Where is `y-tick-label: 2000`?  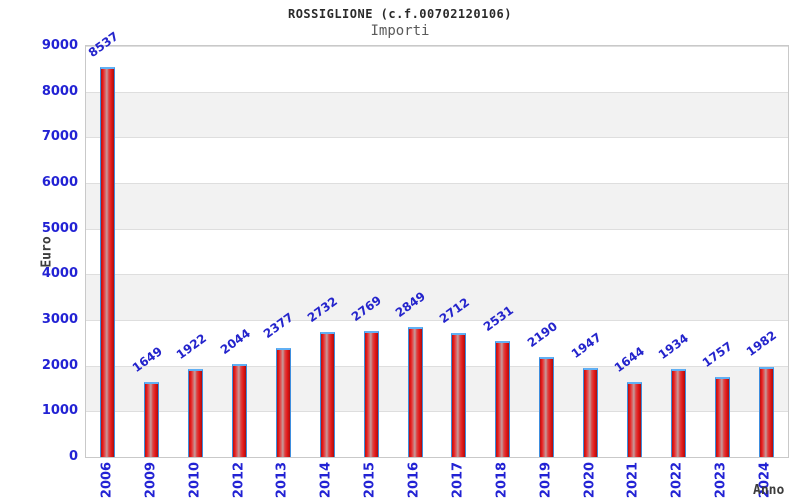 y-tick-label: 2000 is located at coordinates (59, 365).